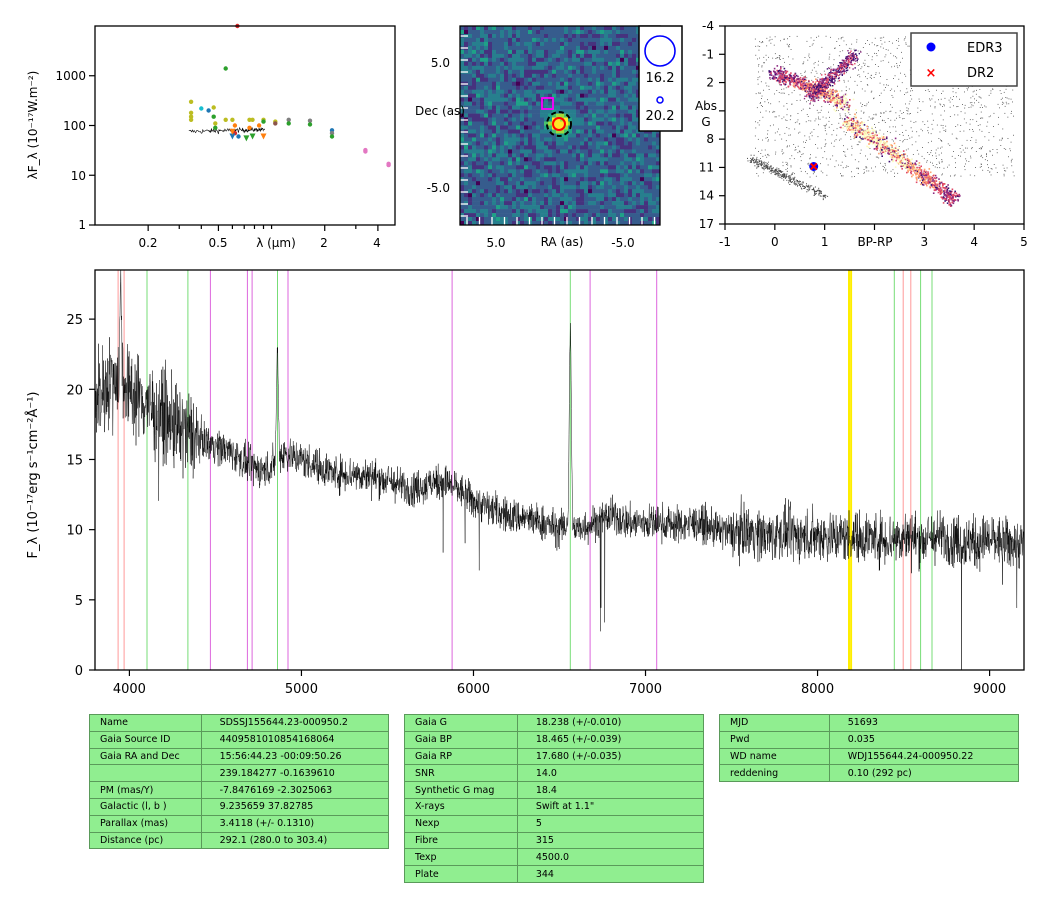 This screenshot has height=902, width=1050. What do you see at coordinates (238, 136) in the screenshot?
I see `sed-photometry-point` at bounding box center [238, 136].